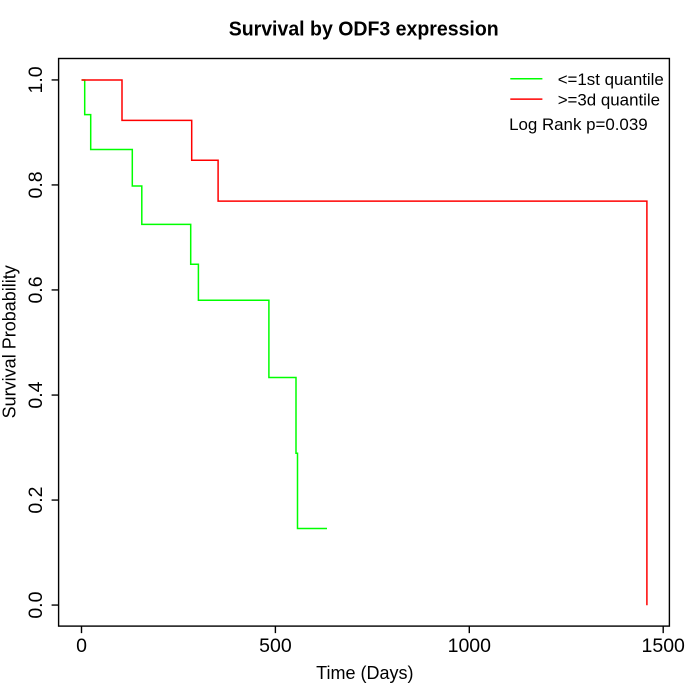 The image size is (700, 700). Describe the element at coordinates (36, 604) in the screenshot. I see `svg-text: 0.0` at that location.